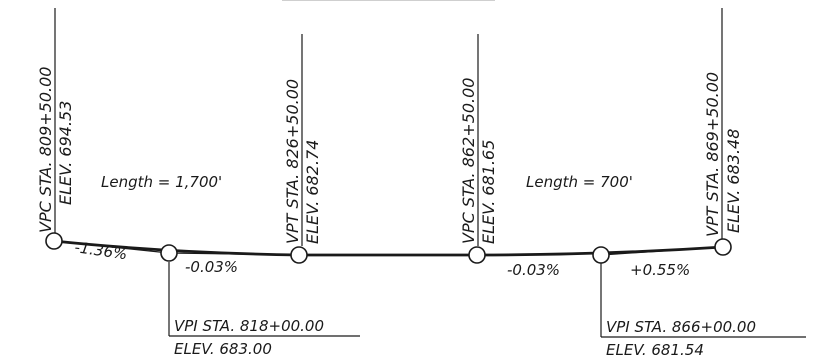 This screenshot has width=829, height=359. What do you see at coordinates (45, 150) in the screenshot?
I see `vpc1-station: VPC STA. 809+50.00` at bounding box center [45, 150].